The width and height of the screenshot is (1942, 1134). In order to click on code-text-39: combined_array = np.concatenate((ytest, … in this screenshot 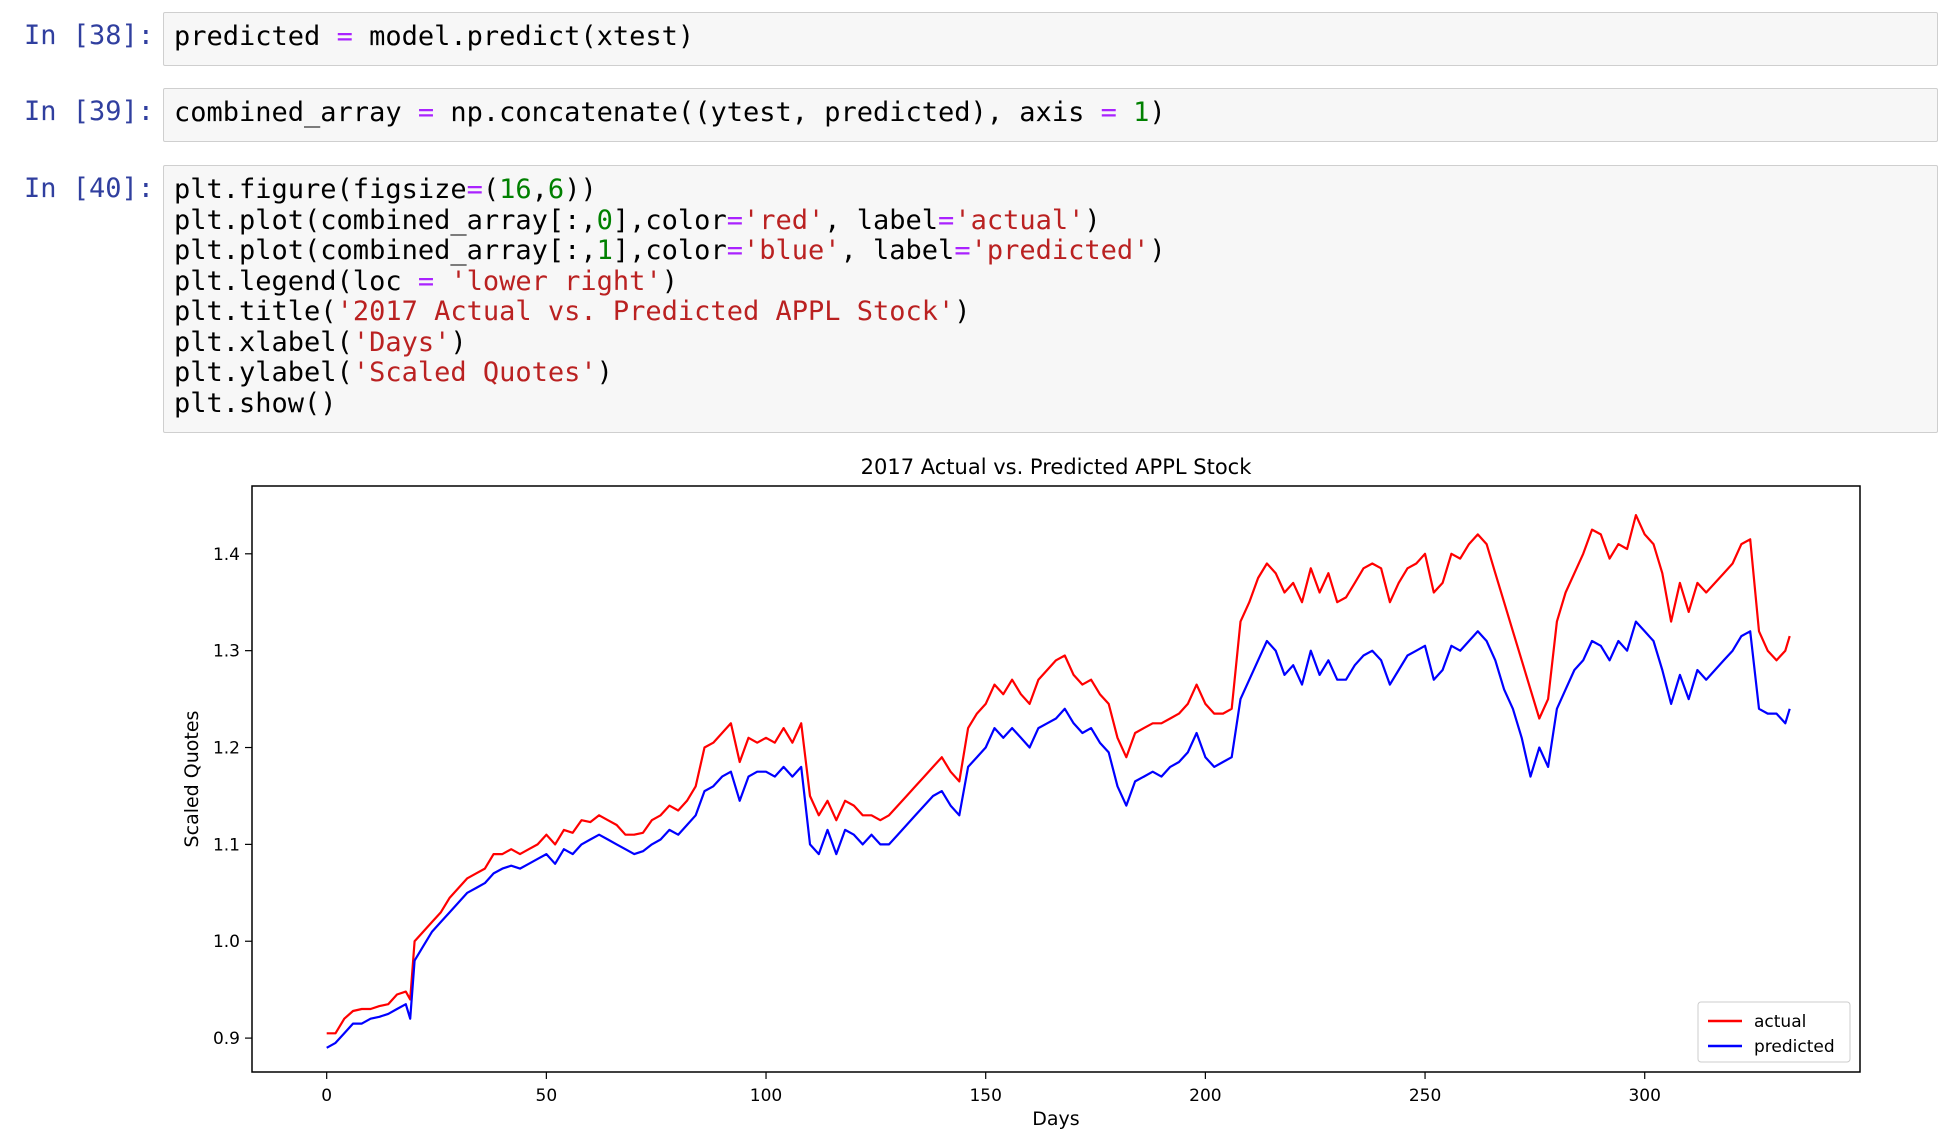, I will do `click(670, 113)`.